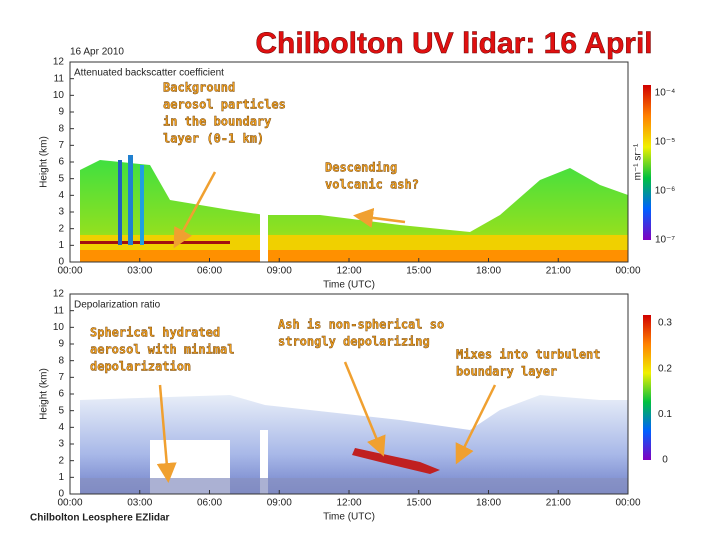 The height and width of the screenshot is (540, 720). Describe the element at coordinates (117, 305) in the screenshot. I see `panel-label: Depolarization ratio` at that location.